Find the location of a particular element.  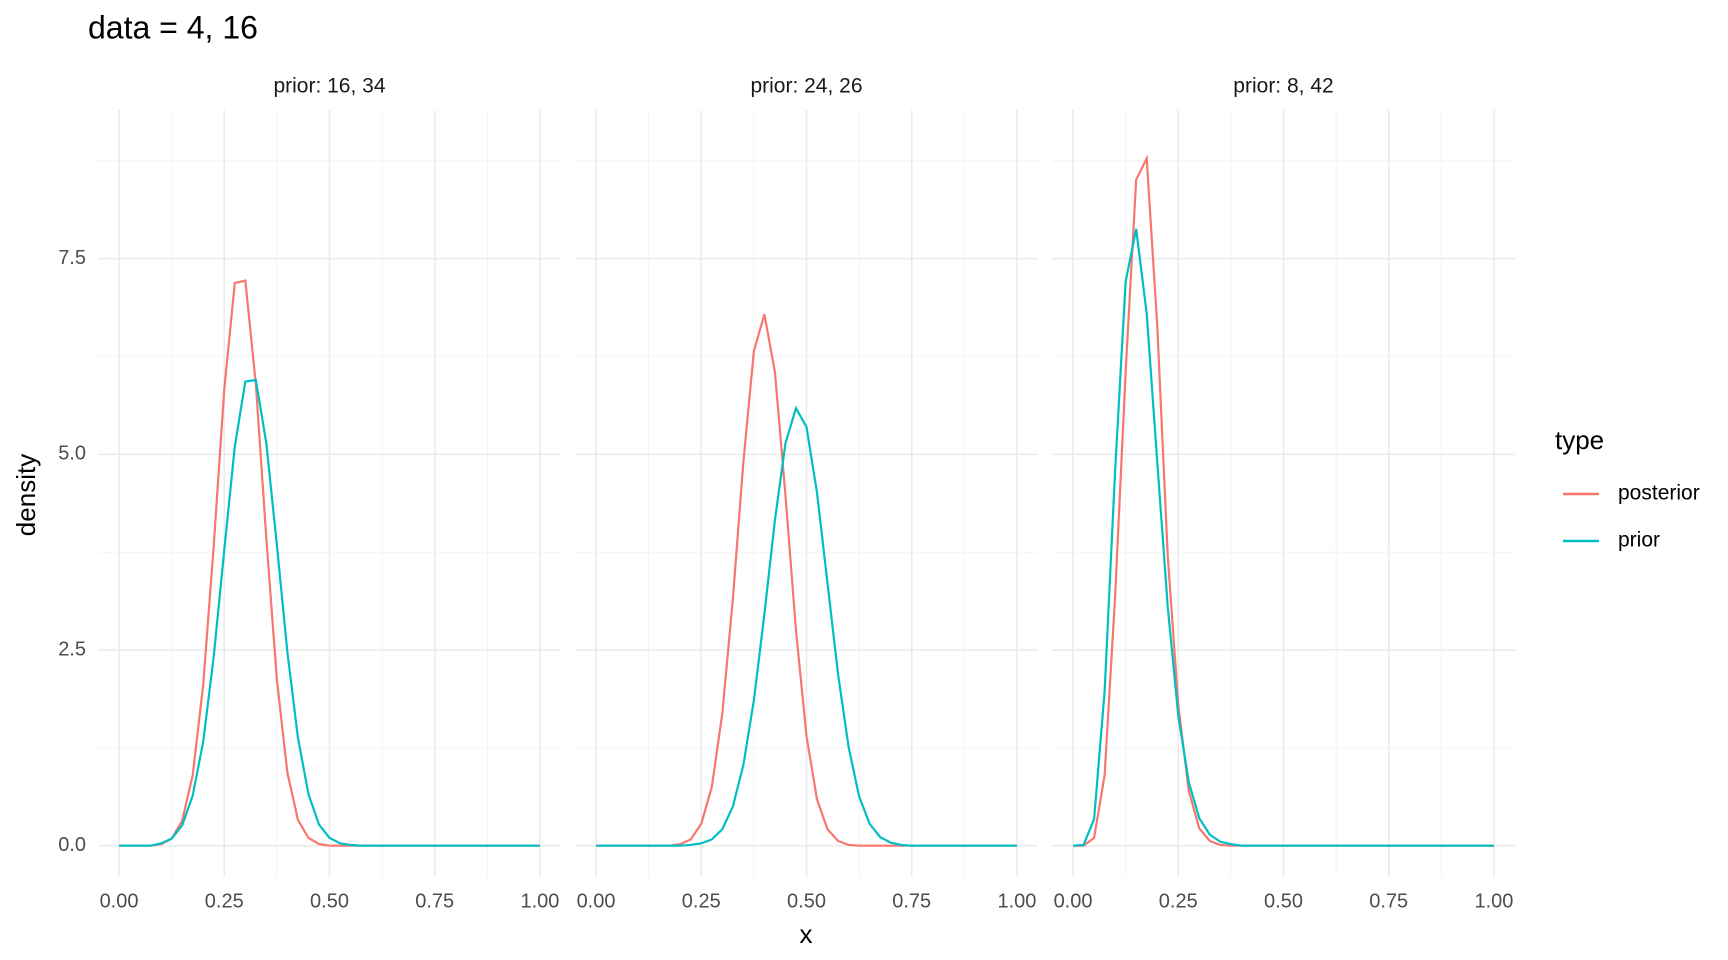

y-tick-label: 5.0 is located at coordinates (72, 454).